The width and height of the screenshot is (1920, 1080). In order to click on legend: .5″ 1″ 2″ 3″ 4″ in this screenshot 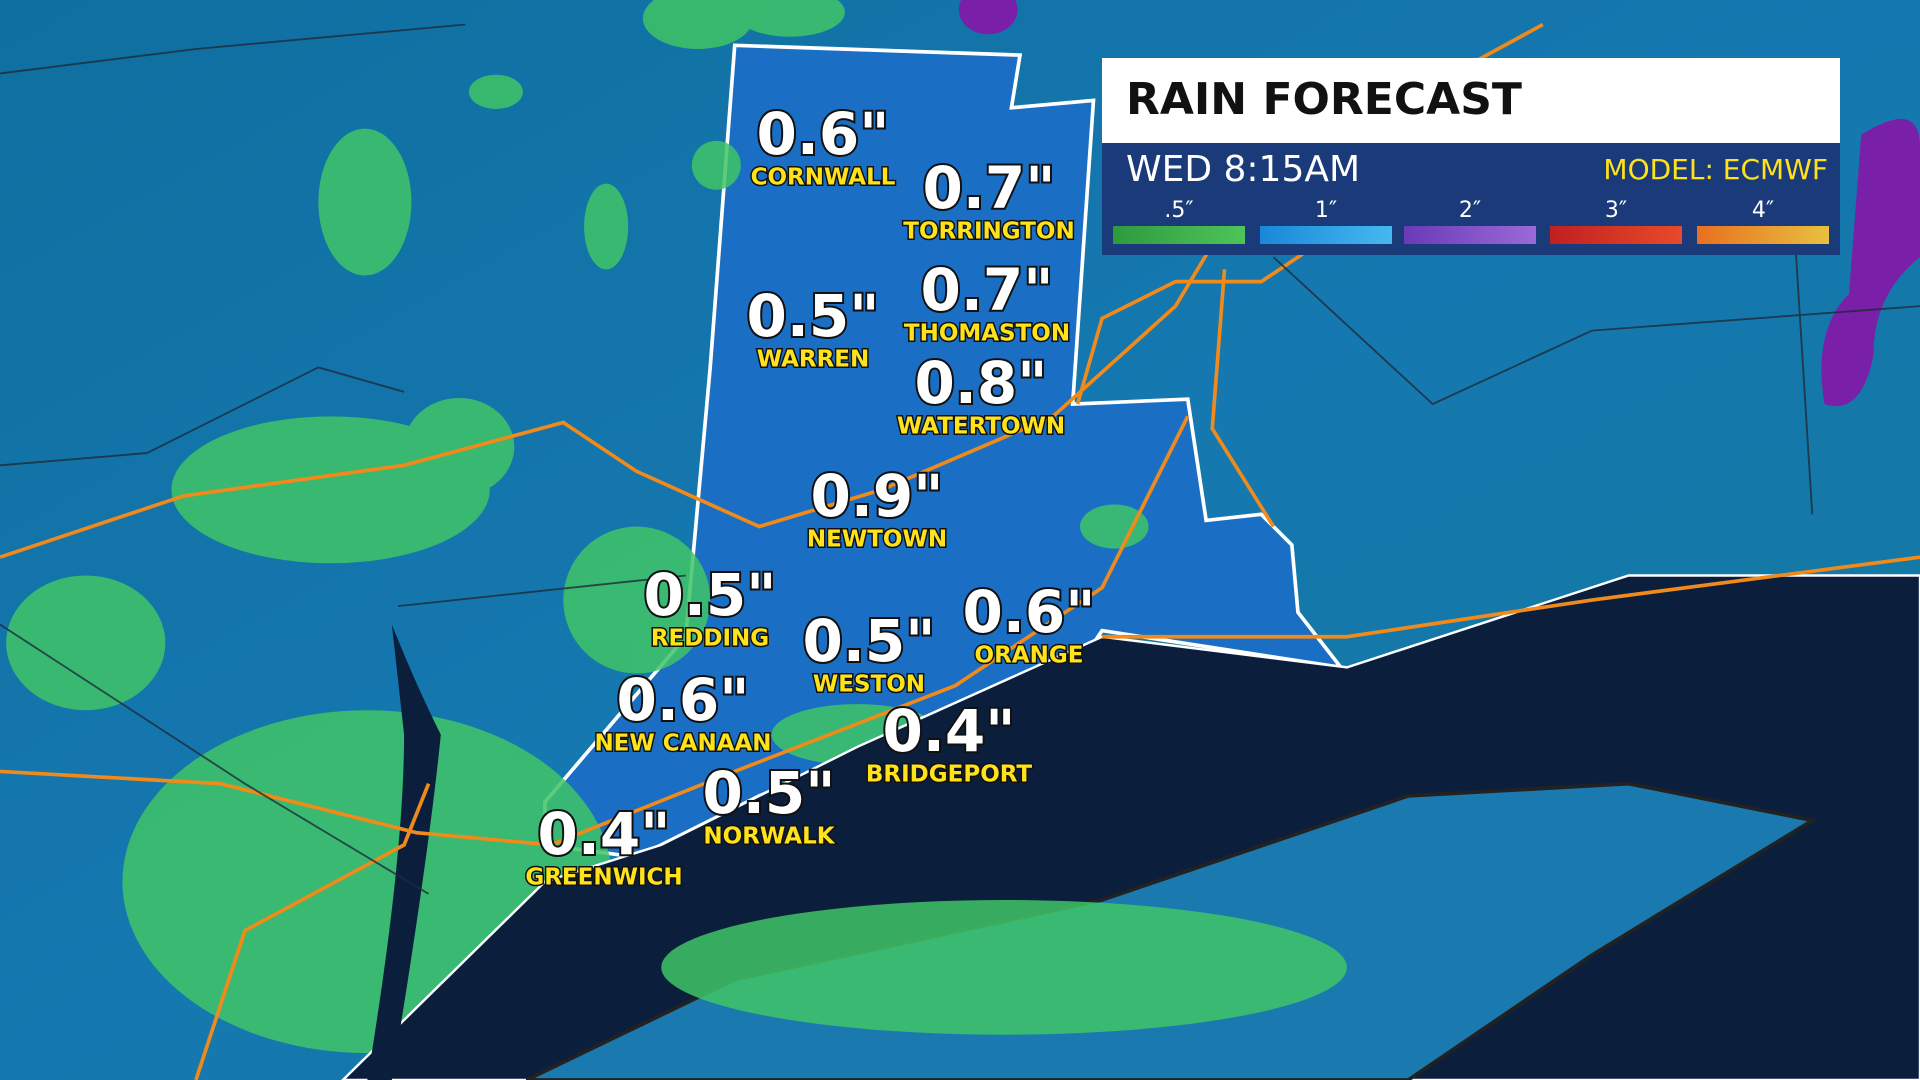, I will do `click(1471, 221)`.